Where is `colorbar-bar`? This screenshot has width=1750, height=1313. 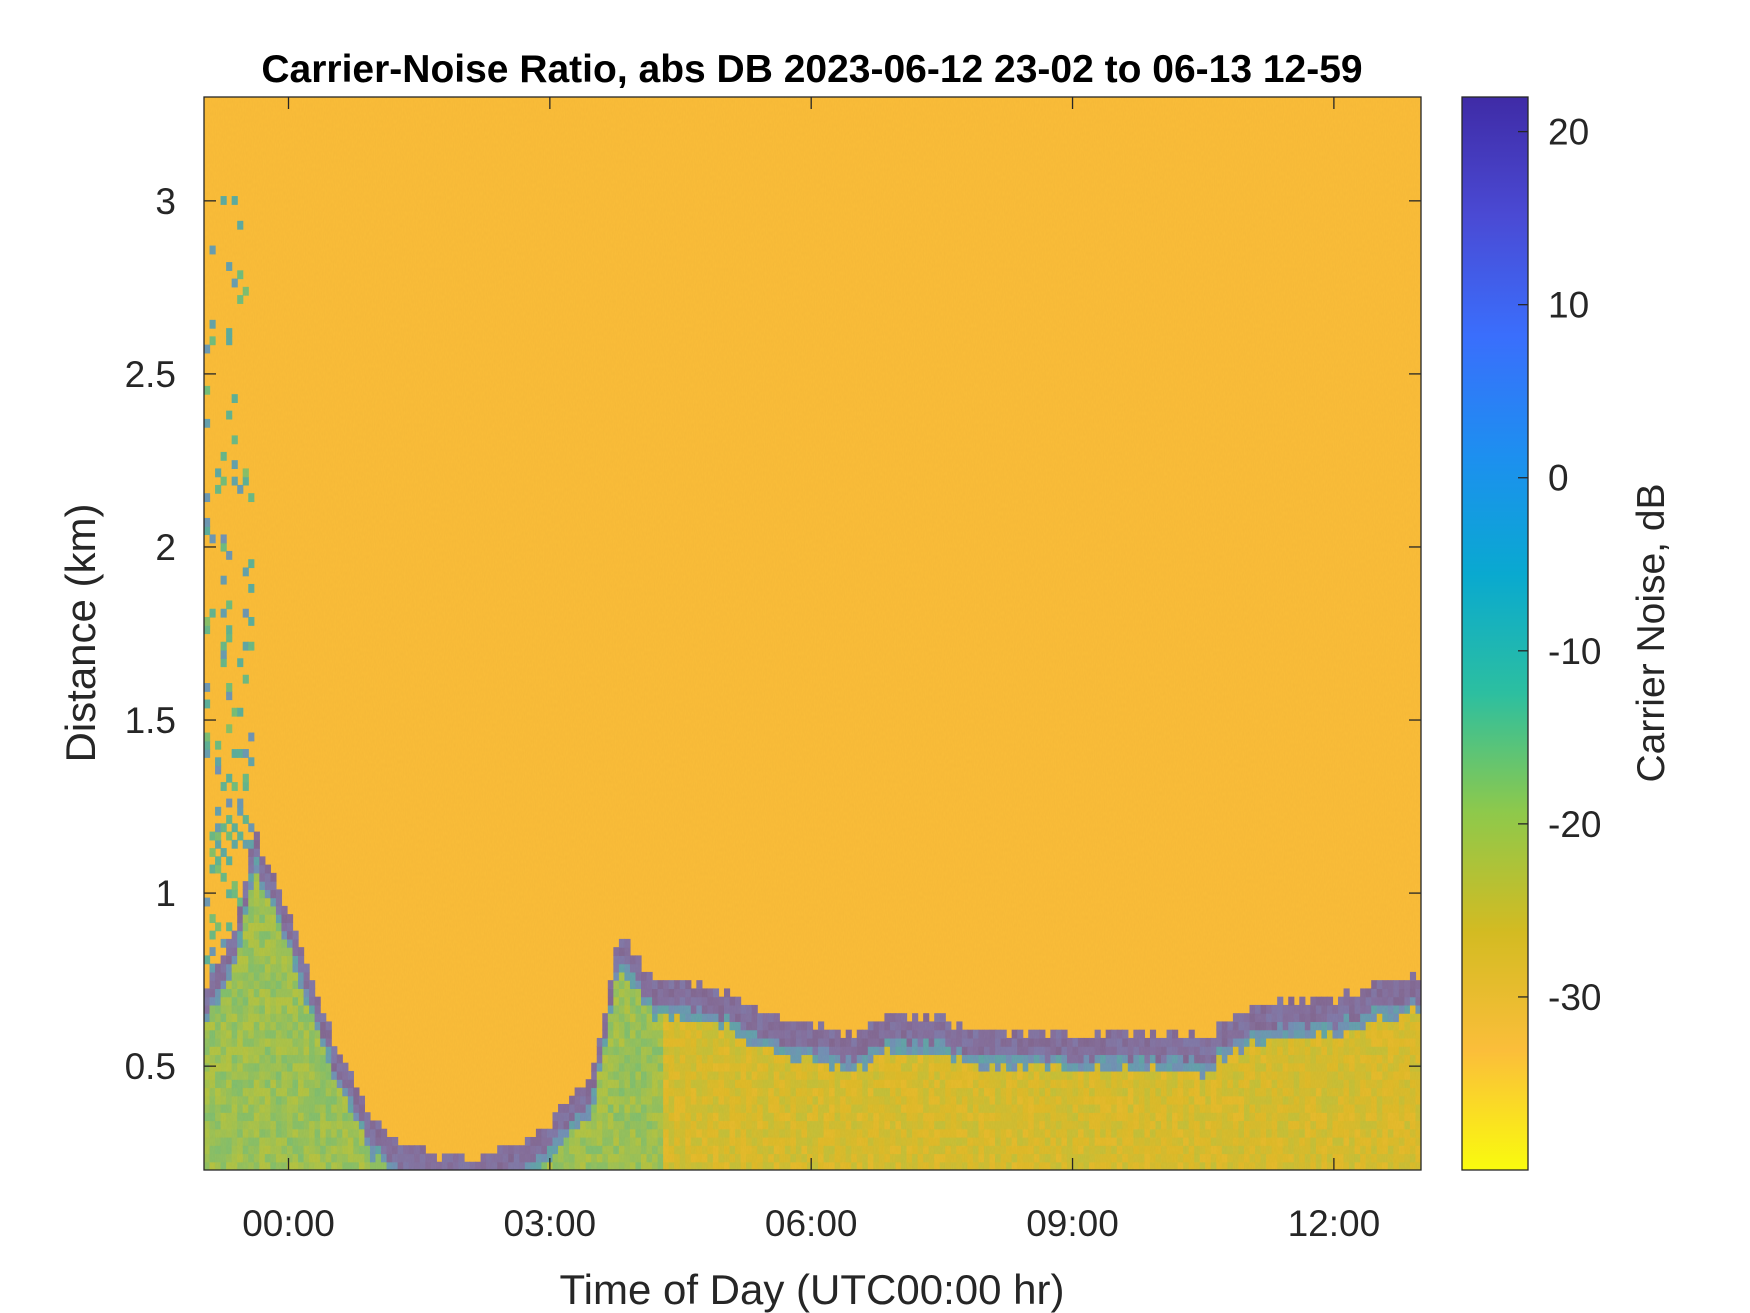
colorbar-bar is located at coordinates (1495, 633).